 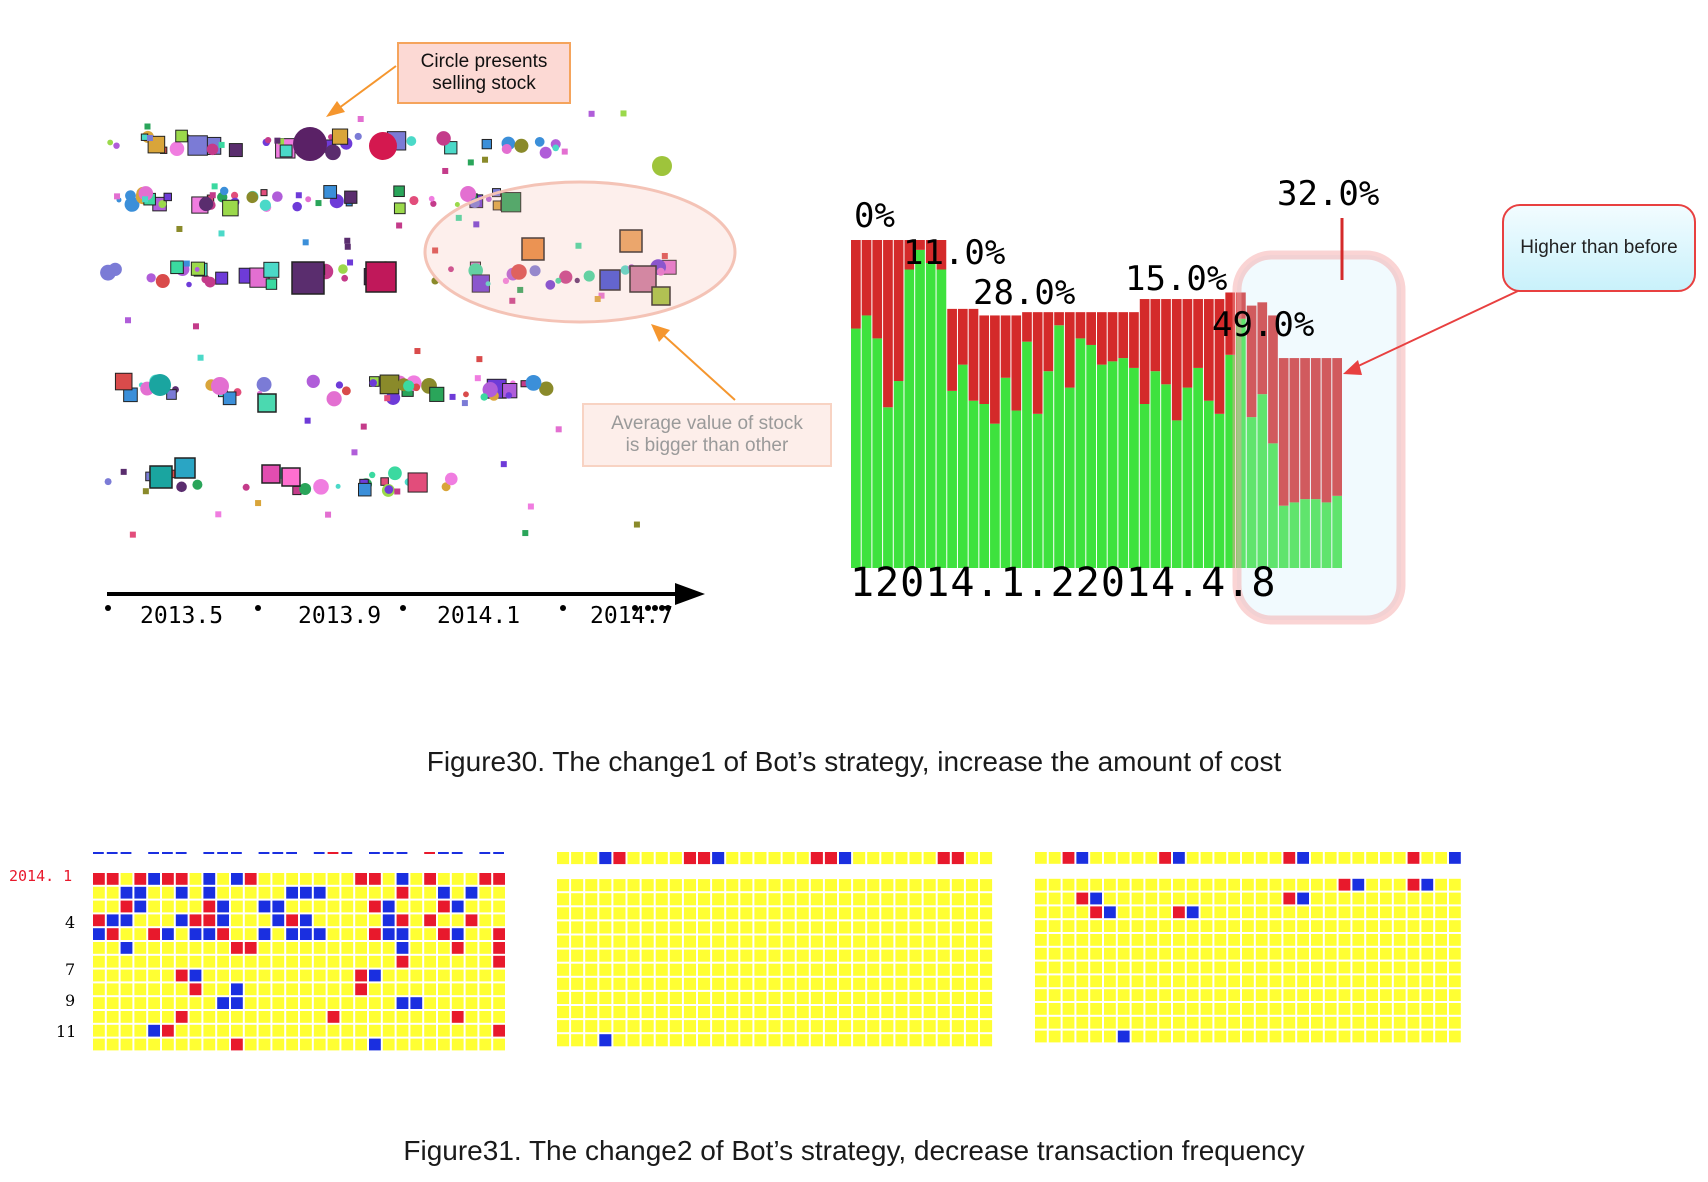 What do you see at coordinates (697, 366) in the screenshot?
I see `average-callout-arrow` at bounding box center [697, 366].